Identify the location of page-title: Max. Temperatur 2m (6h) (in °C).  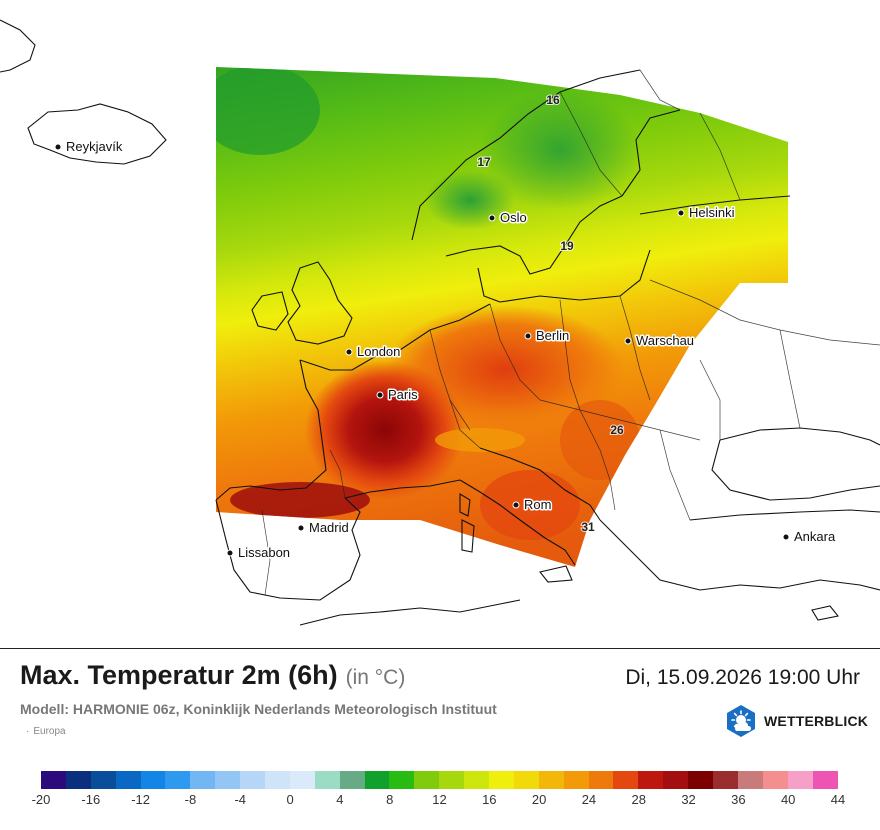
(212, 675).